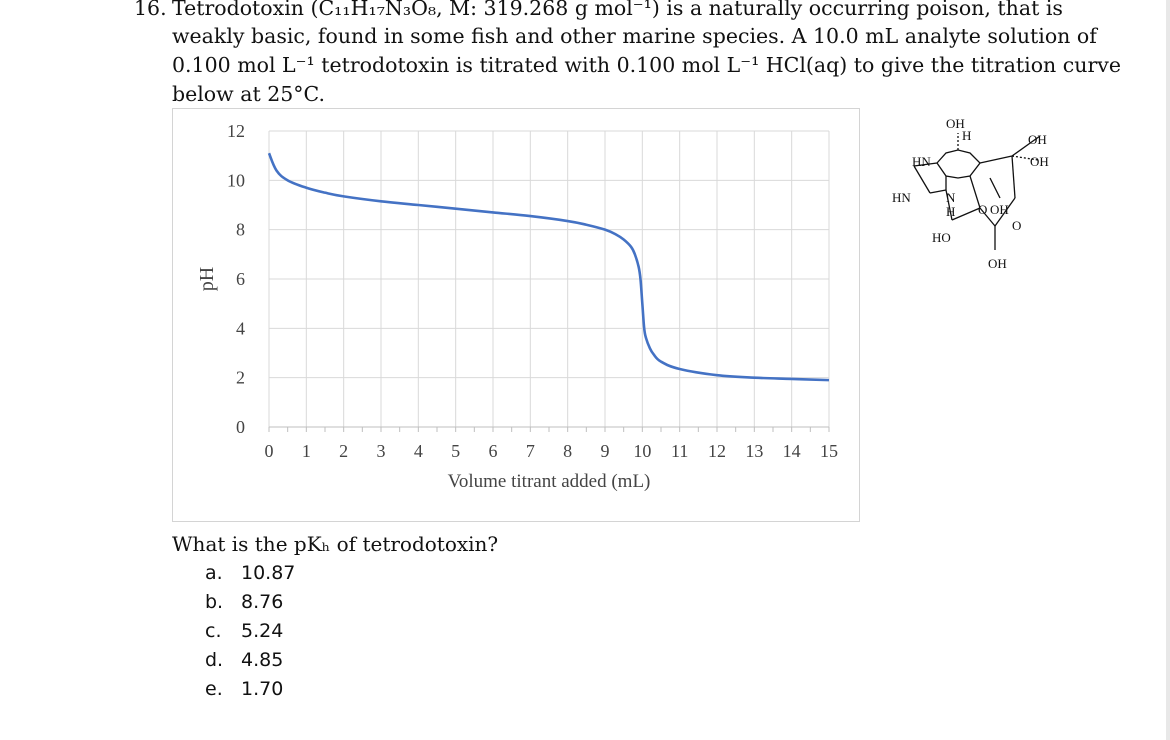  I want to click on option-b: b. 8.76, so click(244, 602).